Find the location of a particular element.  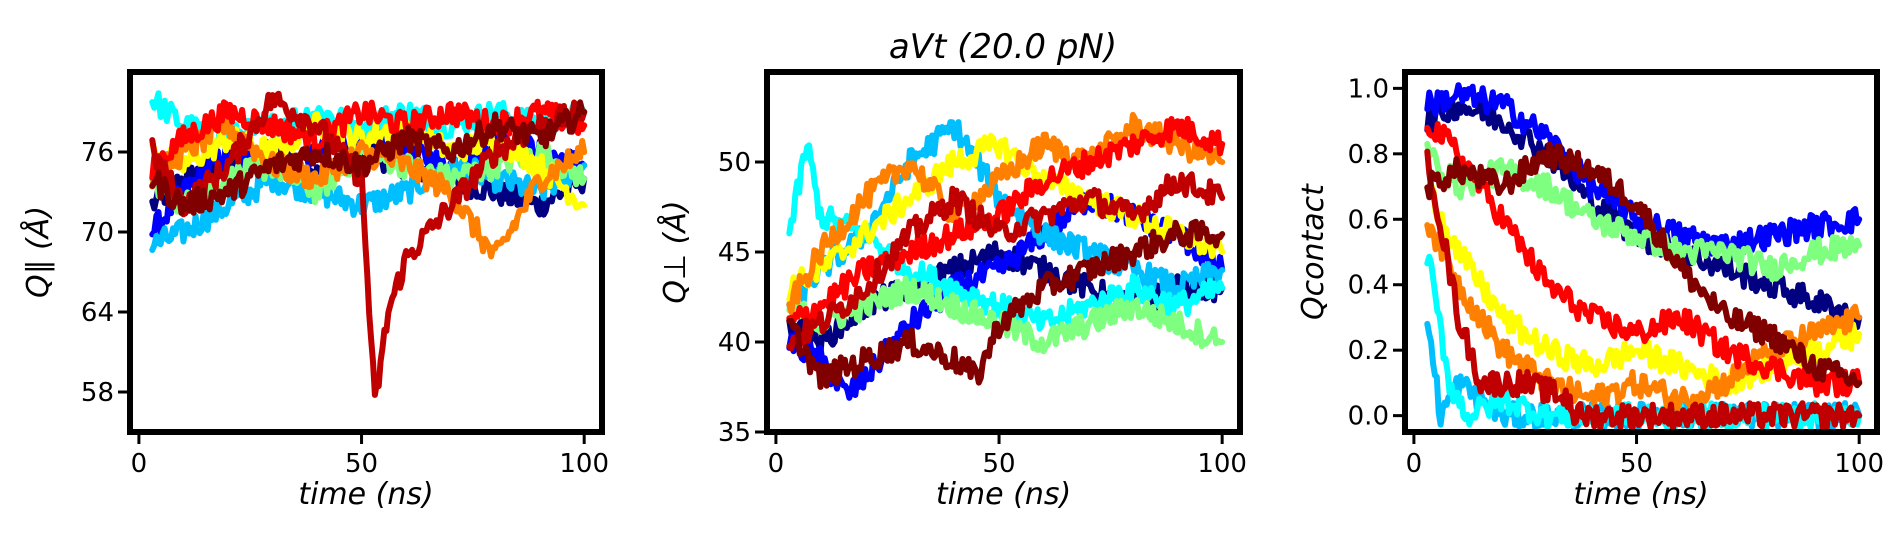

y-tick-label: 40 is located at coordinates (734, 343).